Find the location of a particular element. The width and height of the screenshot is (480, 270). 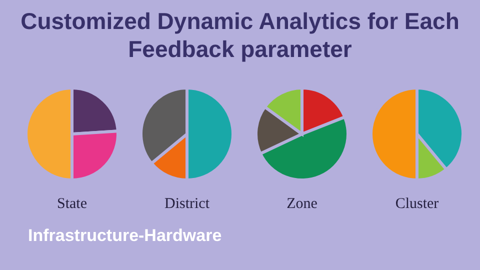

text: Infrastructure-Hardware is located at coordinates (125, 236).